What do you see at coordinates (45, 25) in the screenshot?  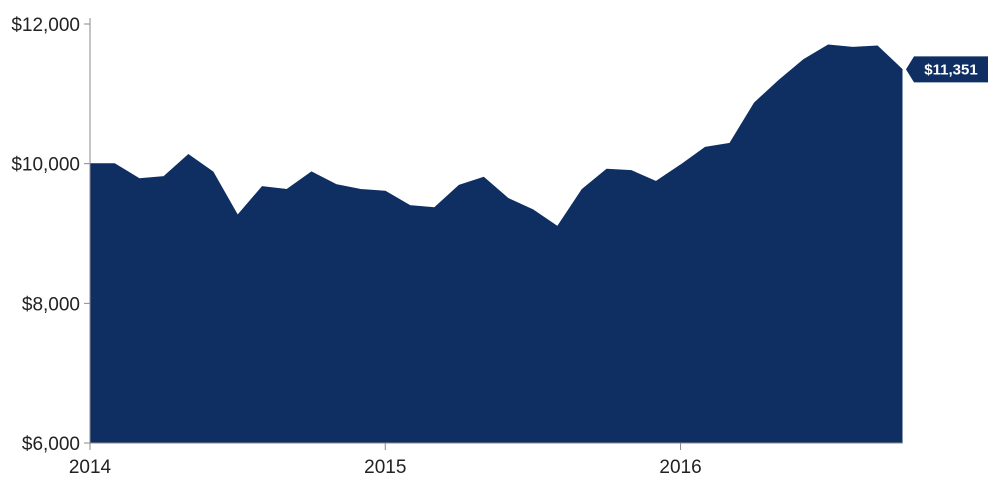 I see `y-tick-label: $12,000` at bounding box center [45, 25].